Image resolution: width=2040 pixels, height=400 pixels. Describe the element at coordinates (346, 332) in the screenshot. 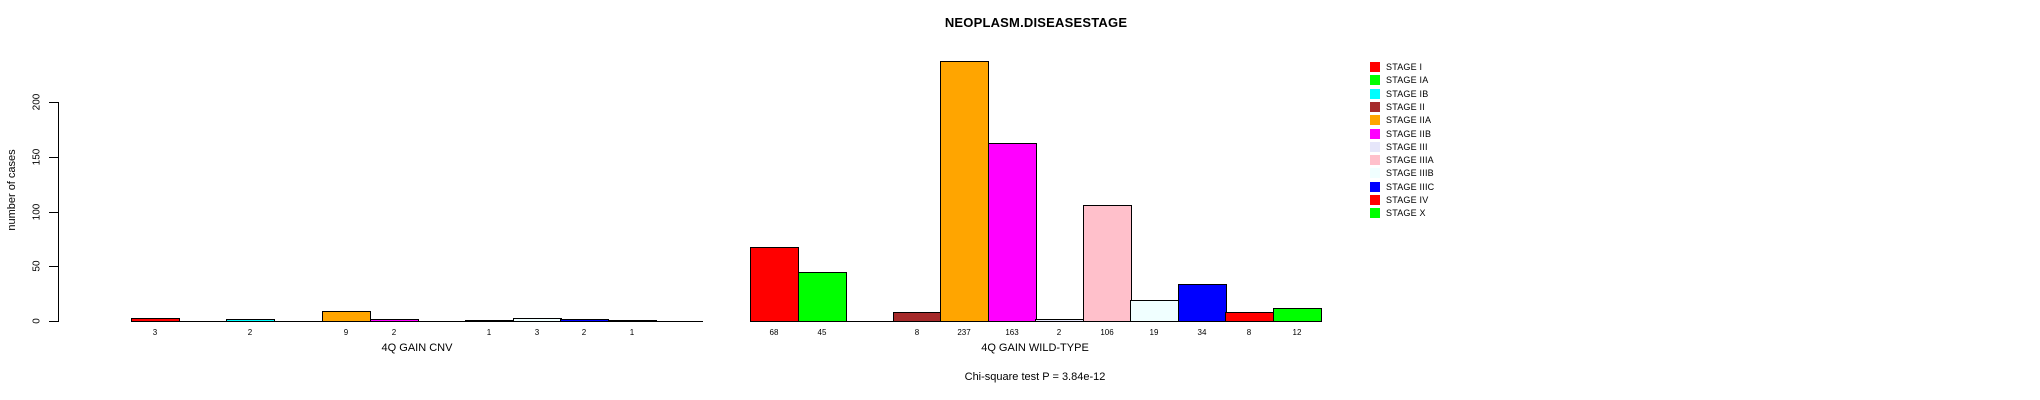

I see `bar-count-label: 9` at that location.